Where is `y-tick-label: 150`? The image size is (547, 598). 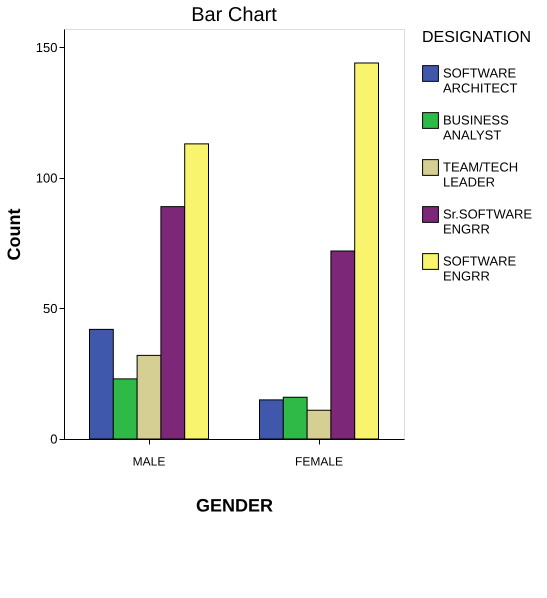 y-tick-label: 150 is located at coordinates (47, 47).